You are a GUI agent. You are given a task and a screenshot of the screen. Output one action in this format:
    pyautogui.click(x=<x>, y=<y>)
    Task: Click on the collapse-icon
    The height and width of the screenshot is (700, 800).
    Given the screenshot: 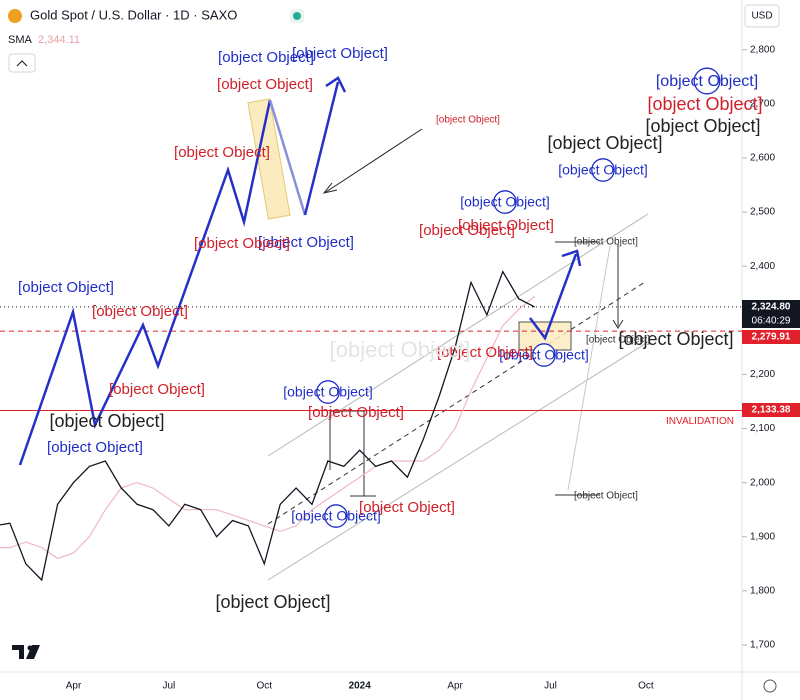 What is the action you would take?
    pyautogui.click(x=22, y=63)
    